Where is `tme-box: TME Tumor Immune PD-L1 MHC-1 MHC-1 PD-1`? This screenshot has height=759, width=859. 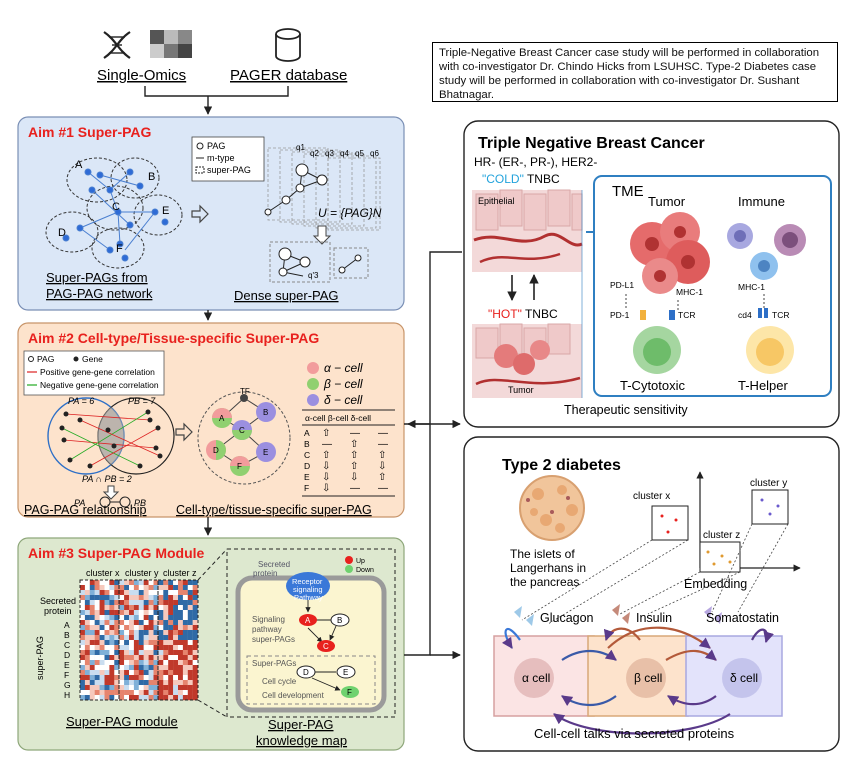 tme-box: TME Tumor Immune PD-L1 MHC-1 MHC-1 PD-1 is located at coordinates (712, 286).